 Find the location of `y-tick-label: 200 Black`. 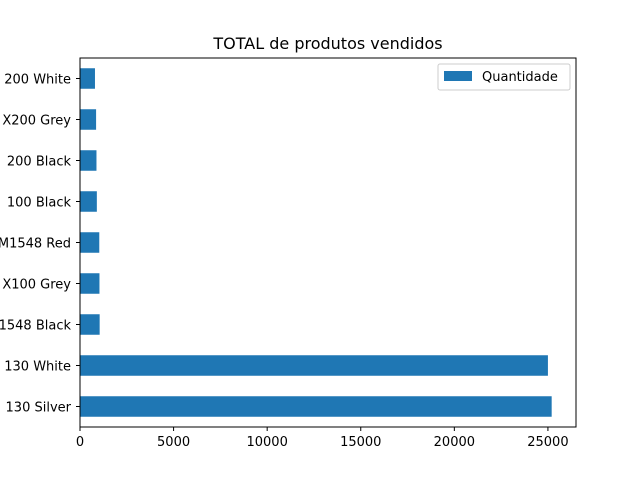

y-tick-label: 200 Black is located at coordinates (39, 162).